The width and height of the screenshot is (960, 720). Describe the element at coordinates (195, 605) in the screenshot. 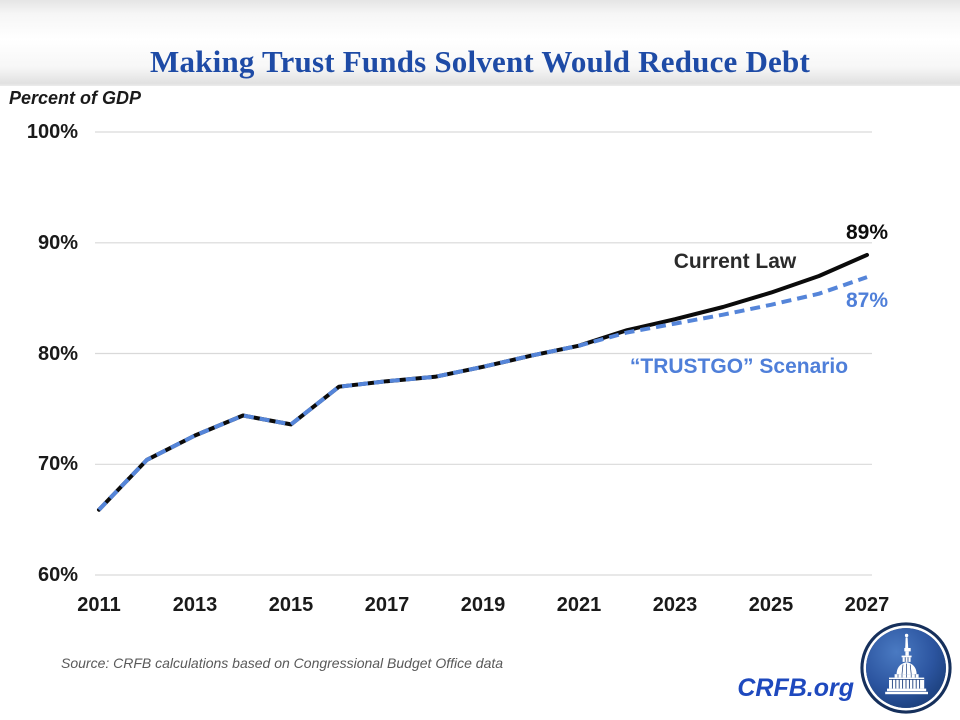

I see `x-tick-label: 2013` at that location.